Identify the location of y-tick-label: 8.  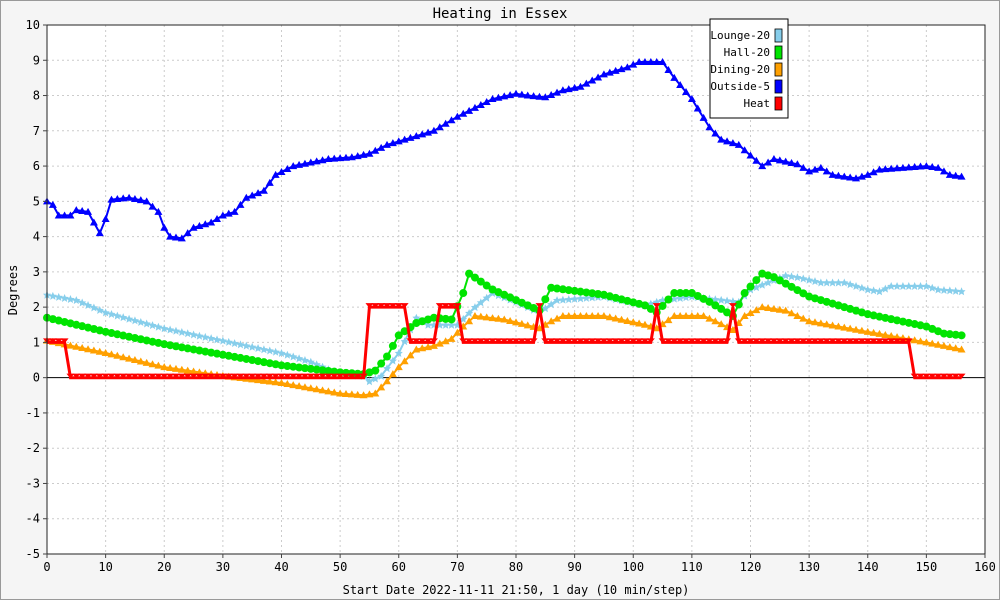
(36, 96).